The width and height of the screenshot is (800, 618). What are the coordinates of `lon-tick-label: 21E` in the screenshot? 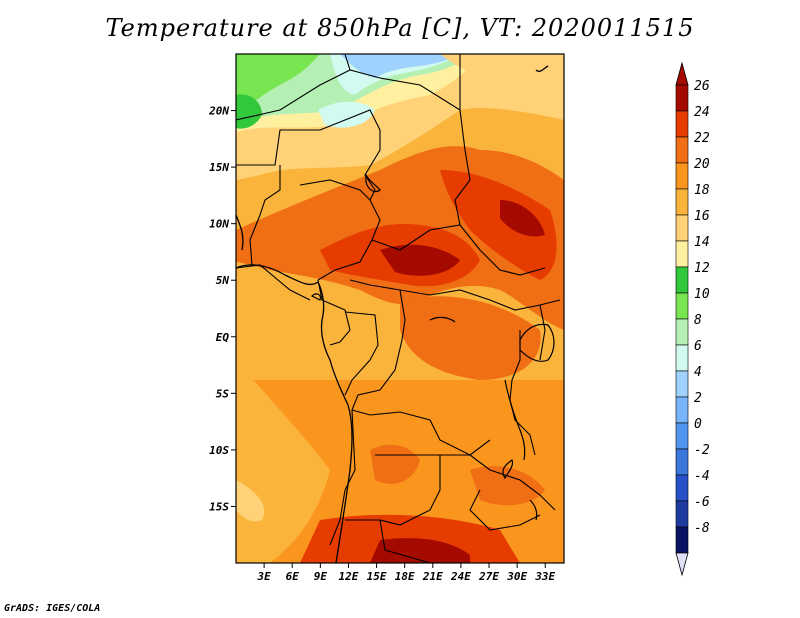 It's located at (432, 576).